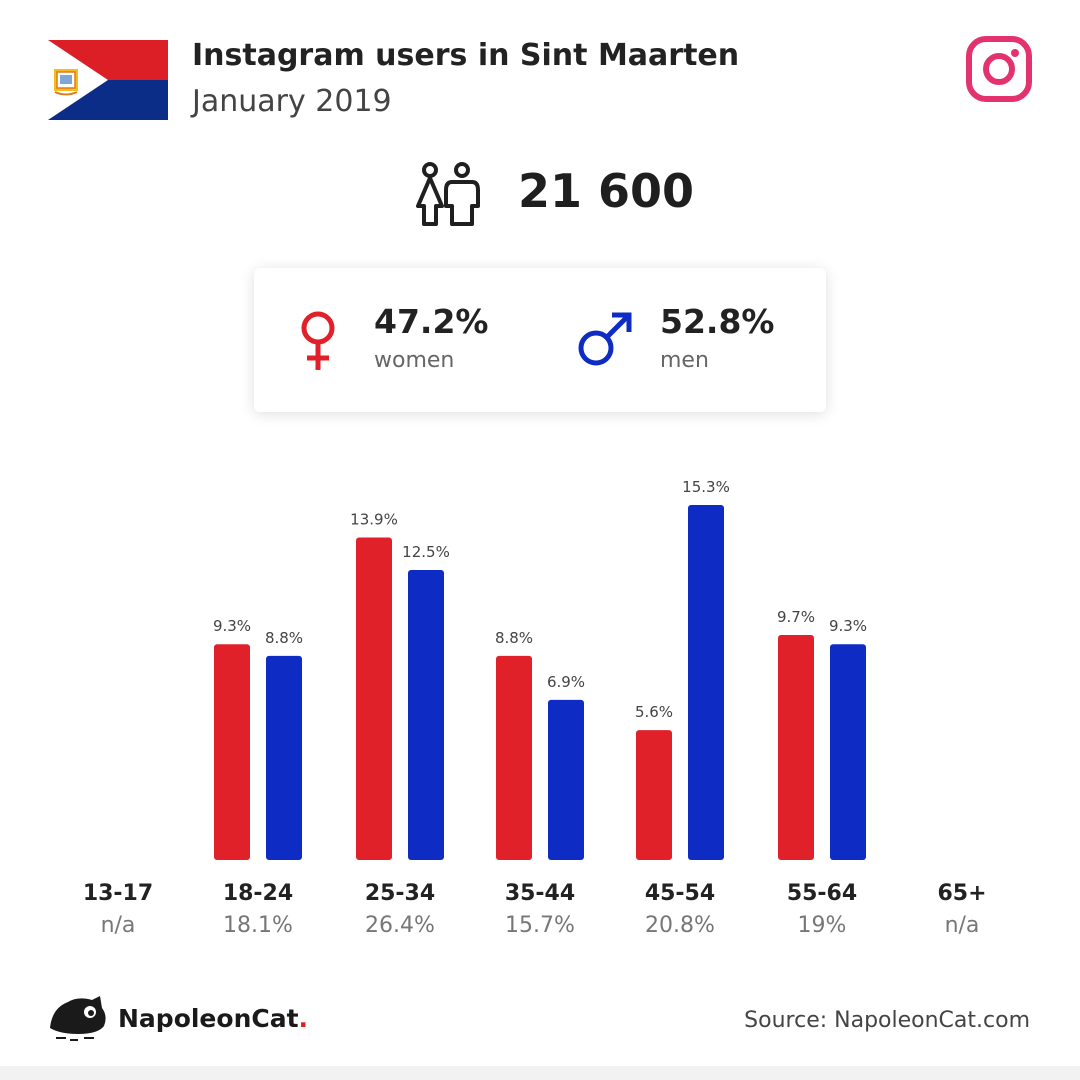 The height and width of the screenshot is (1080, 1080). What do you see at coordinates (999, 69) in the screenshot?
I see `instagram-icon` at bounding box center [999, 69].